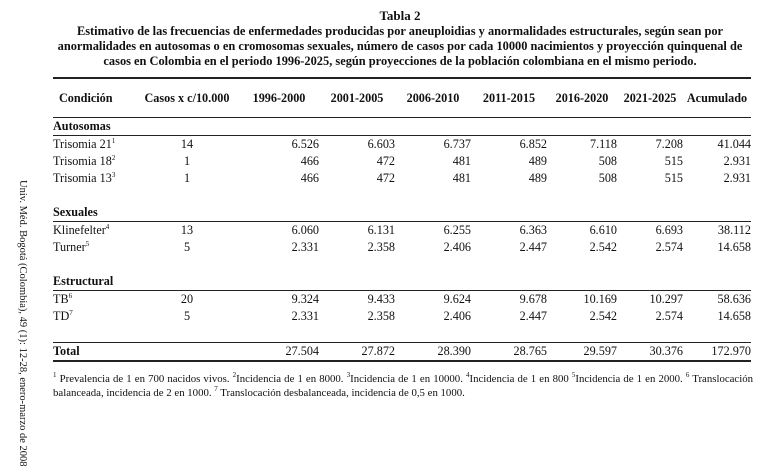 This screenshot has height=467, width=765. Describe the element at coordinates (279, 352) in the screenshot. I see `total-cell: 27.504` at that location.